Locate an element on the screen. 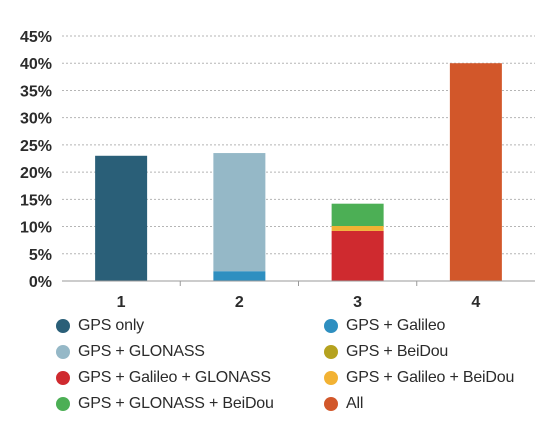 The width and height of the screenshot is (555, 435). legend-item: GPS + Galileo + GLONASS is located at coordinates (190, 378).